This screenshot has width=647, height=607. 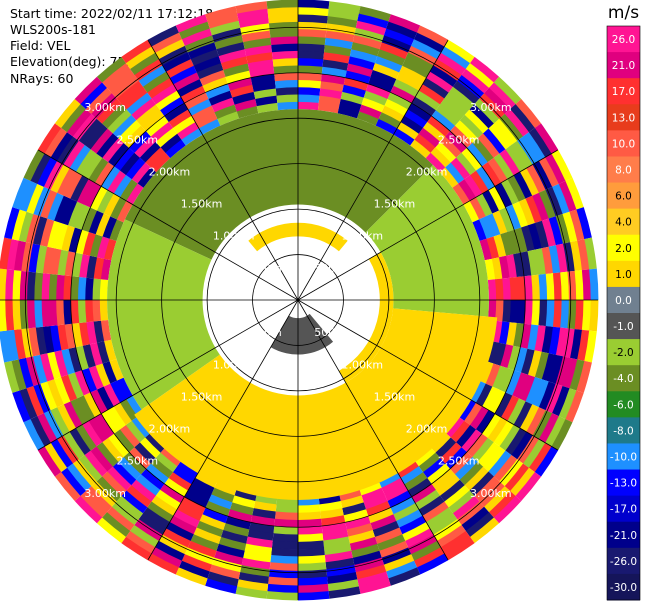 What do you see at coordinates (365, 171) in the screenshot?
I see `velocity-region` at bounding box center [365, 171].